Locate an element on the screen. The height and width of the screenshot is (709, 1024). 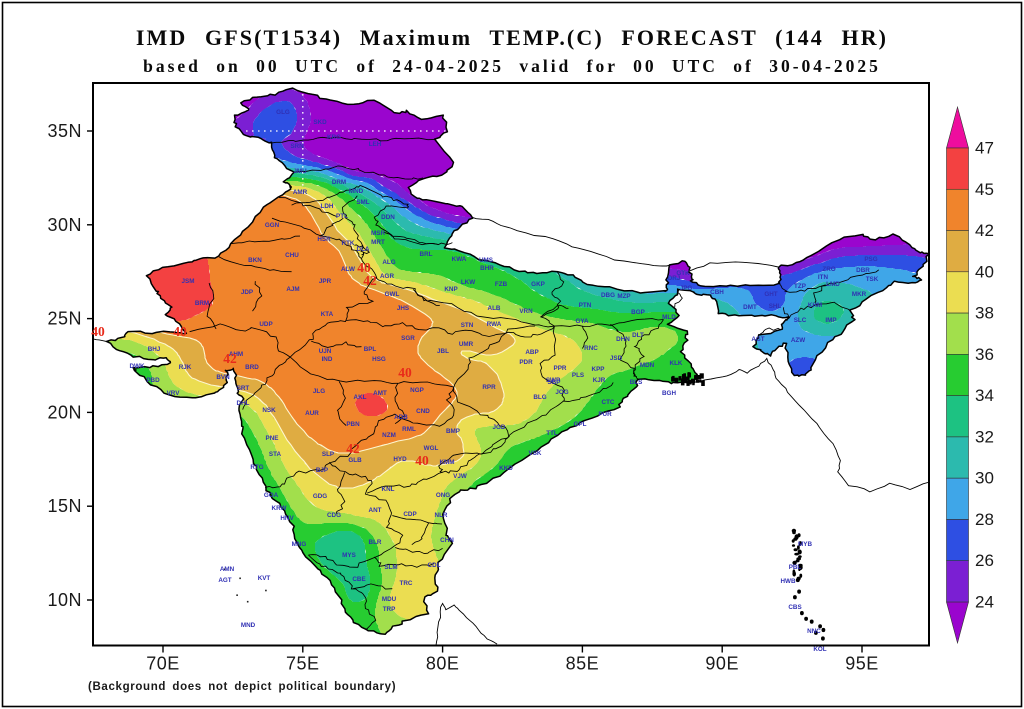
svg-text: SRN is located at coordinates (297, 146).